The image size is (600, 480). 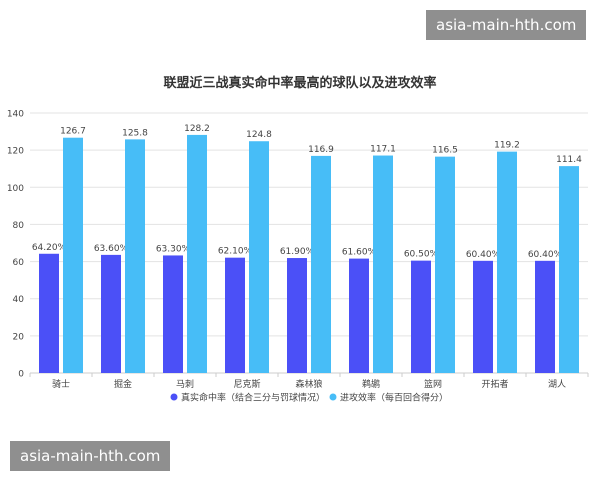 What do you see at coordinates (299, 83) in the screenshot?
I see `chart-title: 联盟近三战真实命中率最高的球队以及进攻效率` at bounding box center [299, 83].